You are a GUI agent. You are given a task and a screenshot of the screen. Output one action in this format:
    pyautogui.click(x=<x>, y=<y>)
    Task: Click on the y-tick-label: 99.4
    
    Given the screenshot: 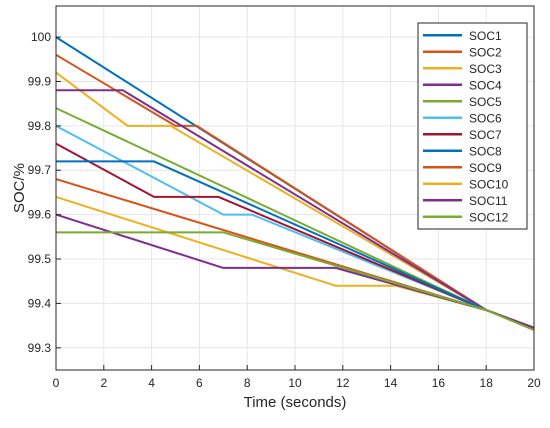 What is the action you would take?
    pyautogui.click(x=40, y=303)
    